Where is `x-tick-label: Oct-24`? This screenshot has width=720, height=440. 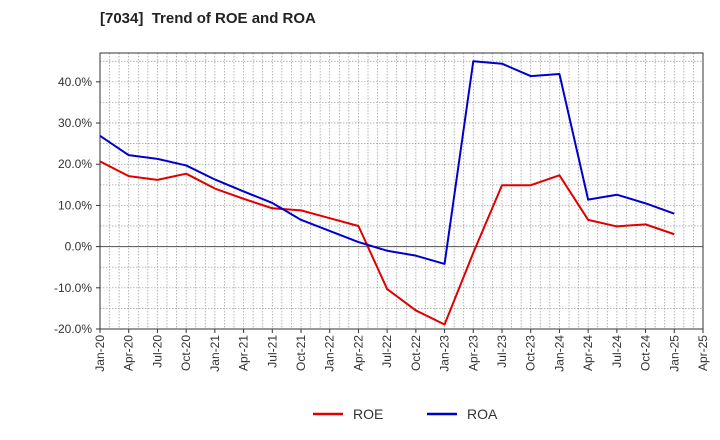
x-tick-label: Oct-24 is located at coordinates (646, 353).